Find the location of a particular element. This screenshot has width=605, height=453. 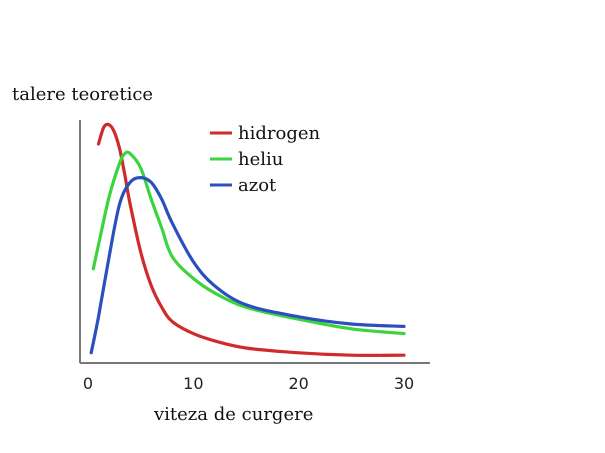

x-tick-label-0: 0 is located at coordinates (88, 383).